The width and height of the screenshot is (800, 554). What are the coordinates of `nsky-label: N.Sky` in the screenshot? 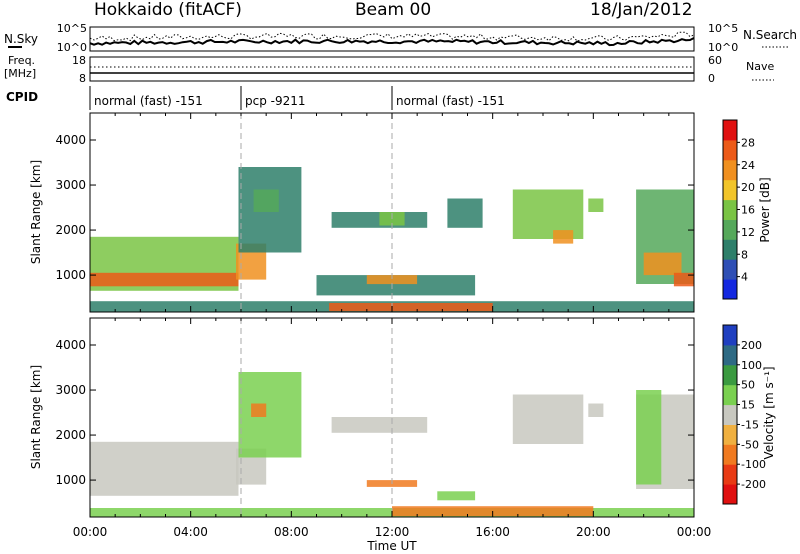 It's located at (21, 39).